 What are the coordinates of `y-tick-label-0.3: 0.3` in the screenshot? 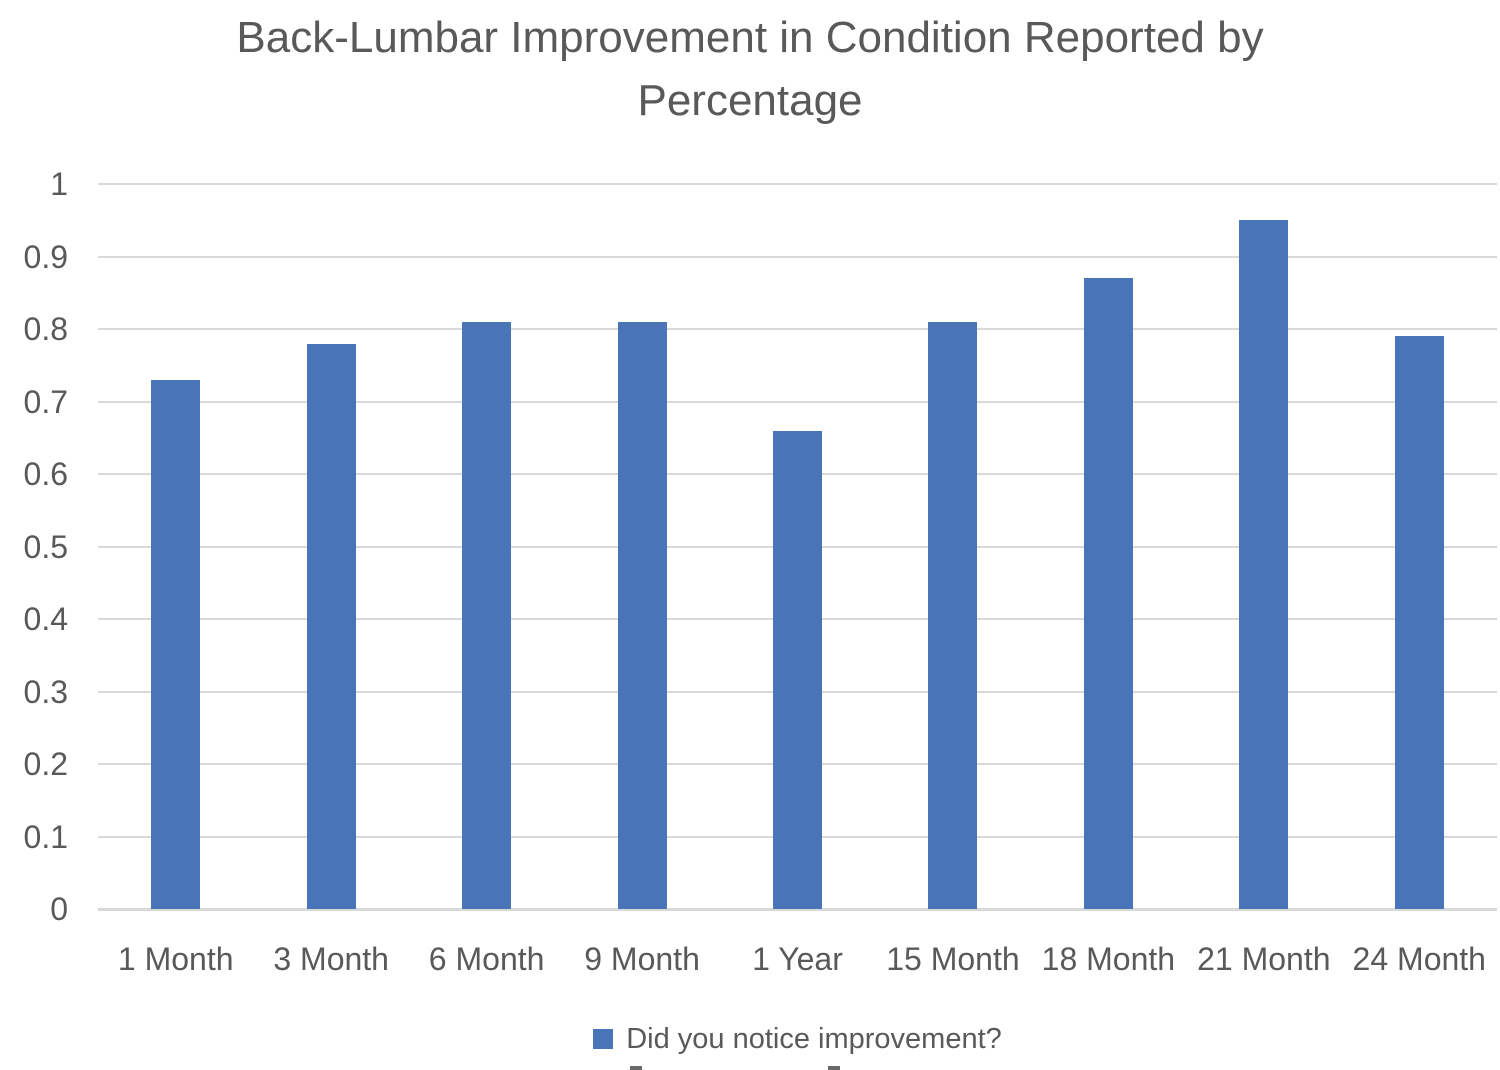 It's located at (45, 691).